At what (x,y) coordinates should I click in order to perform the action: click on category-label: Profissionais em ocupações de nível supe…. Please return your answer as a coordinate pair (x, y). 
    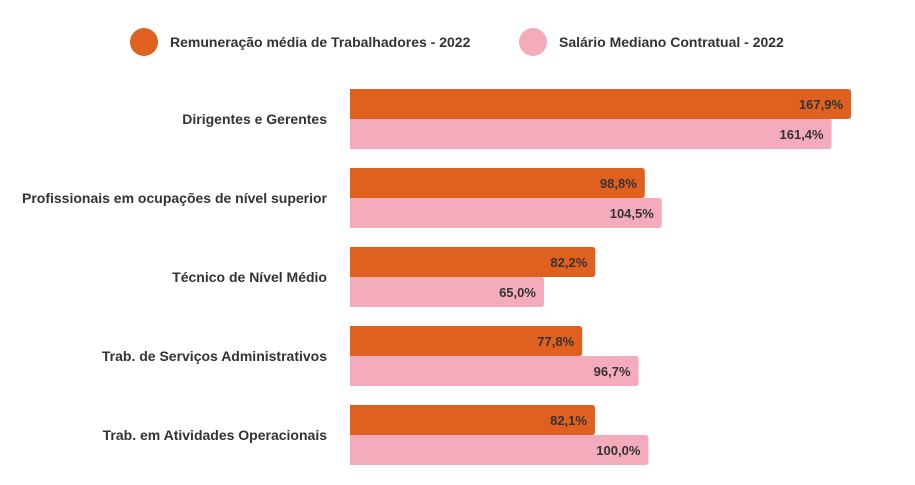
    Looking at the image, I should click on (175, 198).